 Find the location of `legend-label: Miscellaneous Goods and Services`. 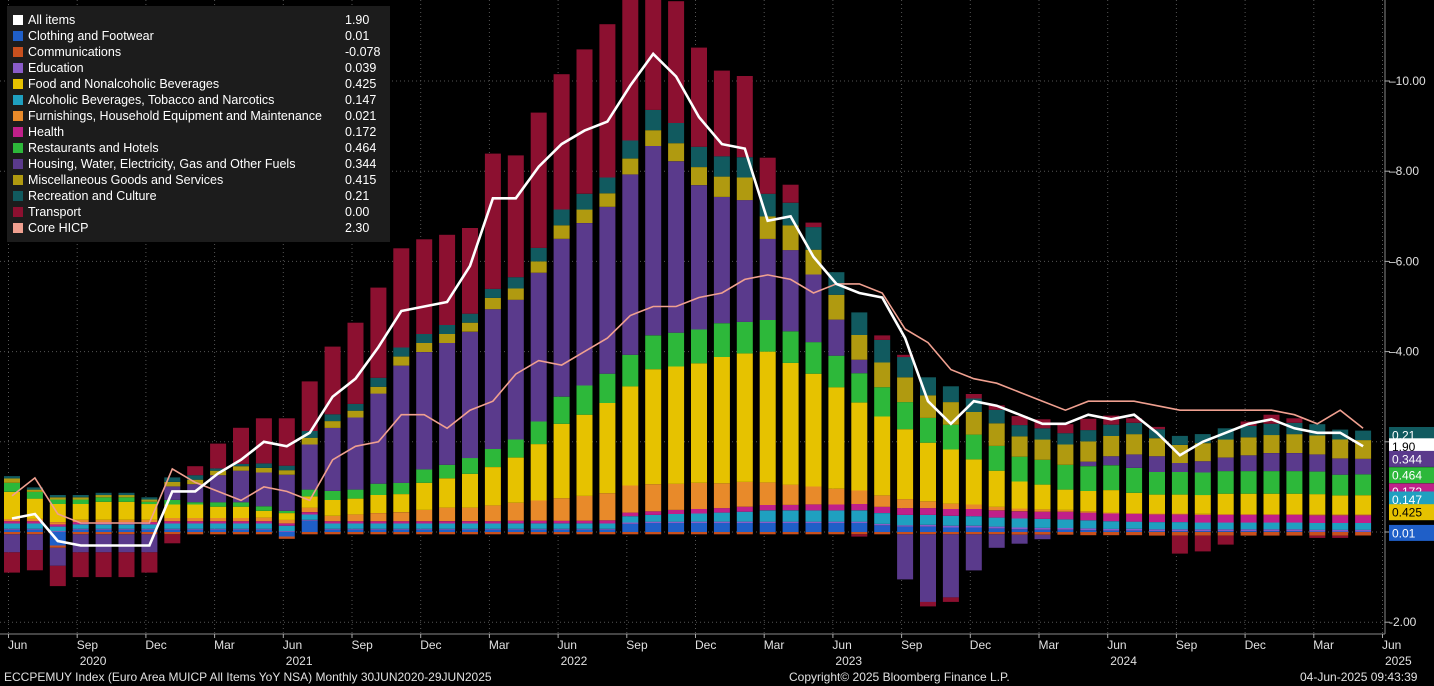

legend-label: Miscellaneous Goods and Services is located at coordinates (126, 180).